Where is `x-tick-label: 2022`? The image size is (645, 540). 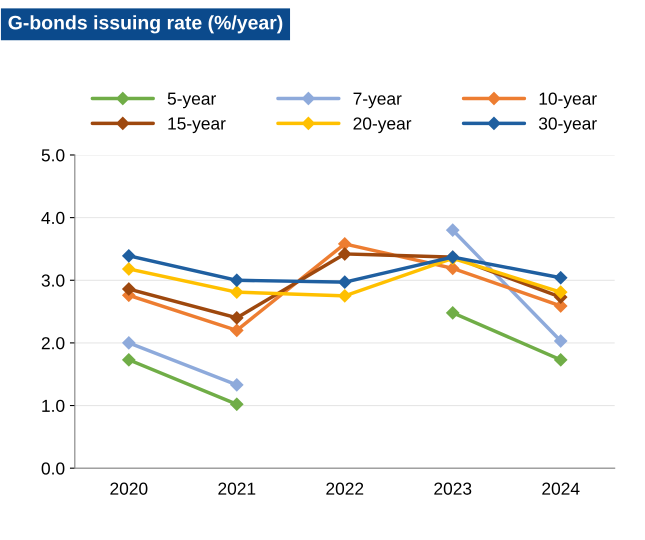 x-tick-label: 2022 is located at coordinates (345, 488).